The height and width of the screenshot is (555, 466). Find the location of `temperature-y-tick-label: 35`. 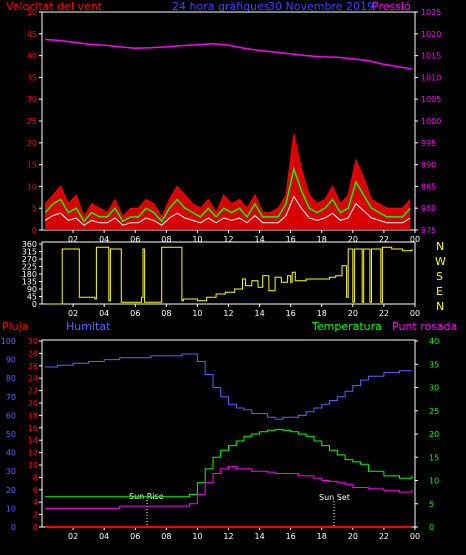

temperature-y-tick-label: 35 is located at coordinates (434, 364).